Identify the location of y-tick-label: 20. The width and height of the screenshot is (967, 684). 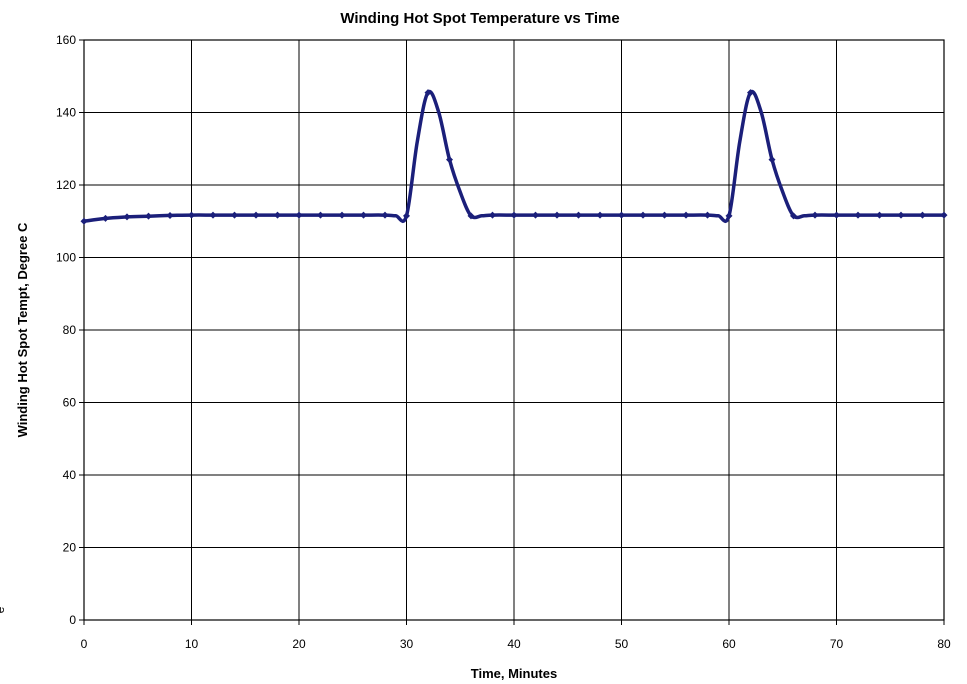
(70, 548).